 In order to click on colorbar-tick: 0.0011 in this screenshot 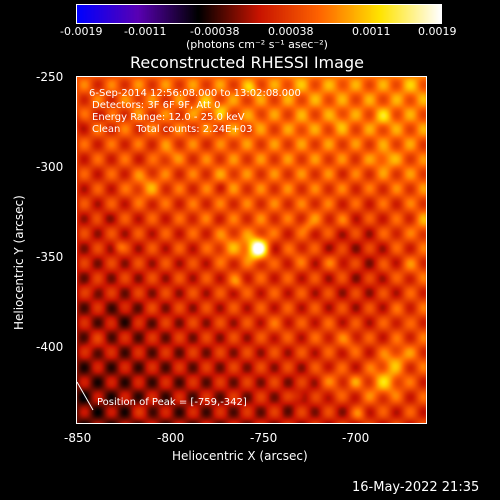, I will do `click(371, 31)`.